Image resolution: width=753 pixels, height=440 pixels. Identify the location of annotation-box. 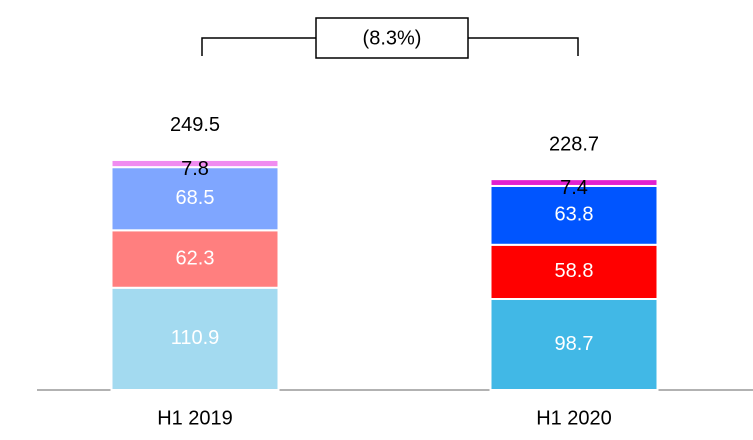
(392, 38).